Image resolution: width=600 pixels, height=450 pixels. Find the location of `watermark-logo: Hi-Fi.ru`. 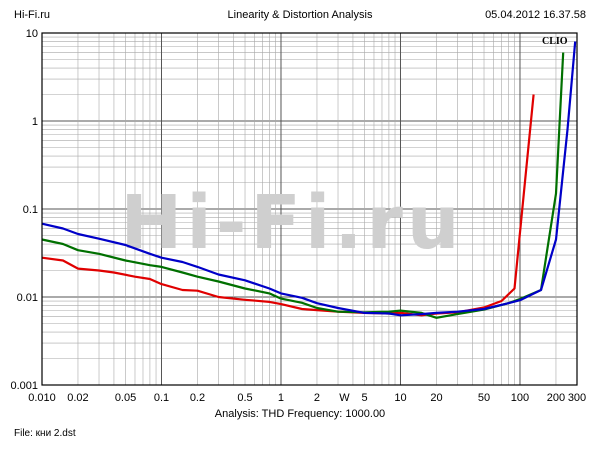

watermark-logo: Hi-Fi.ru is located at coordinates (291, 223).